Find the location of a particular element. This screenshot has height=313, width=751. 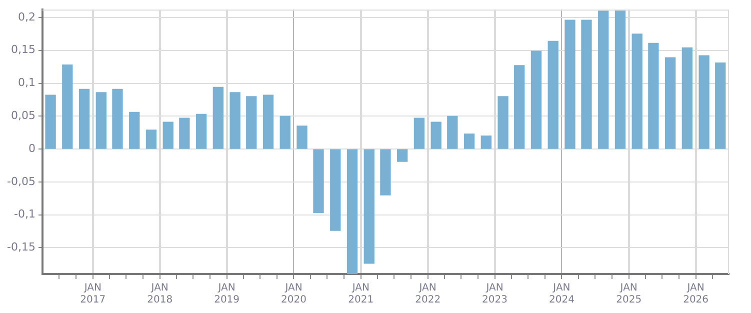

x-tick-label: JAN 2022 is located at coordinates (428, 294).